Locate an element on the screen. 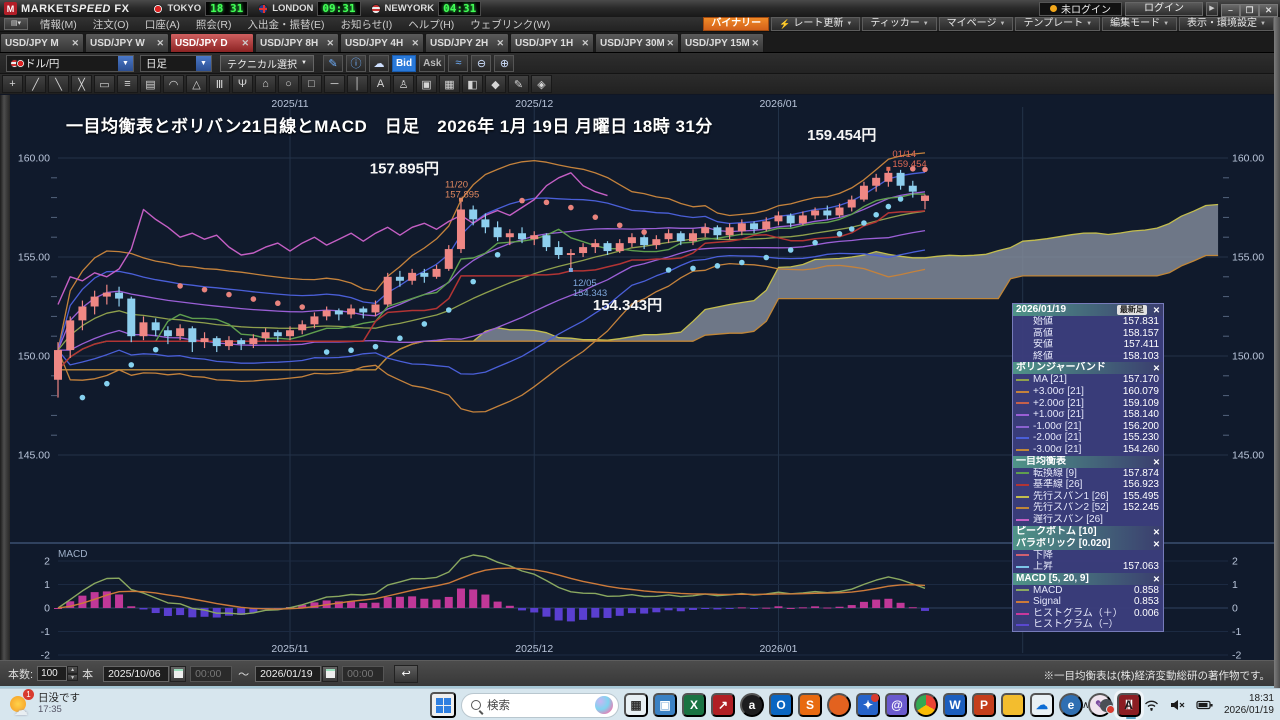  login-expand-icon: ▶ is located at coordinates (1212, 8).